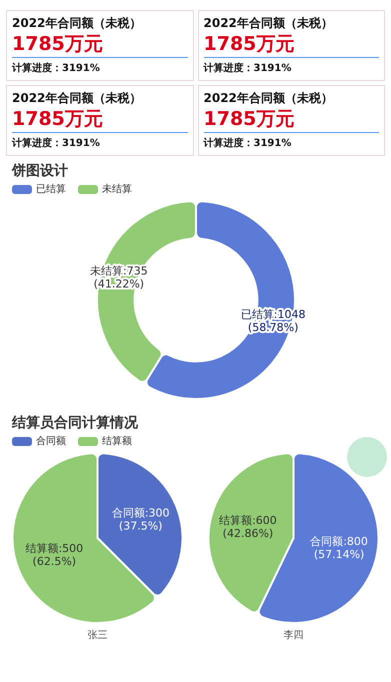  I want to click on chart-title: 饼图设计, so click(40, 171).